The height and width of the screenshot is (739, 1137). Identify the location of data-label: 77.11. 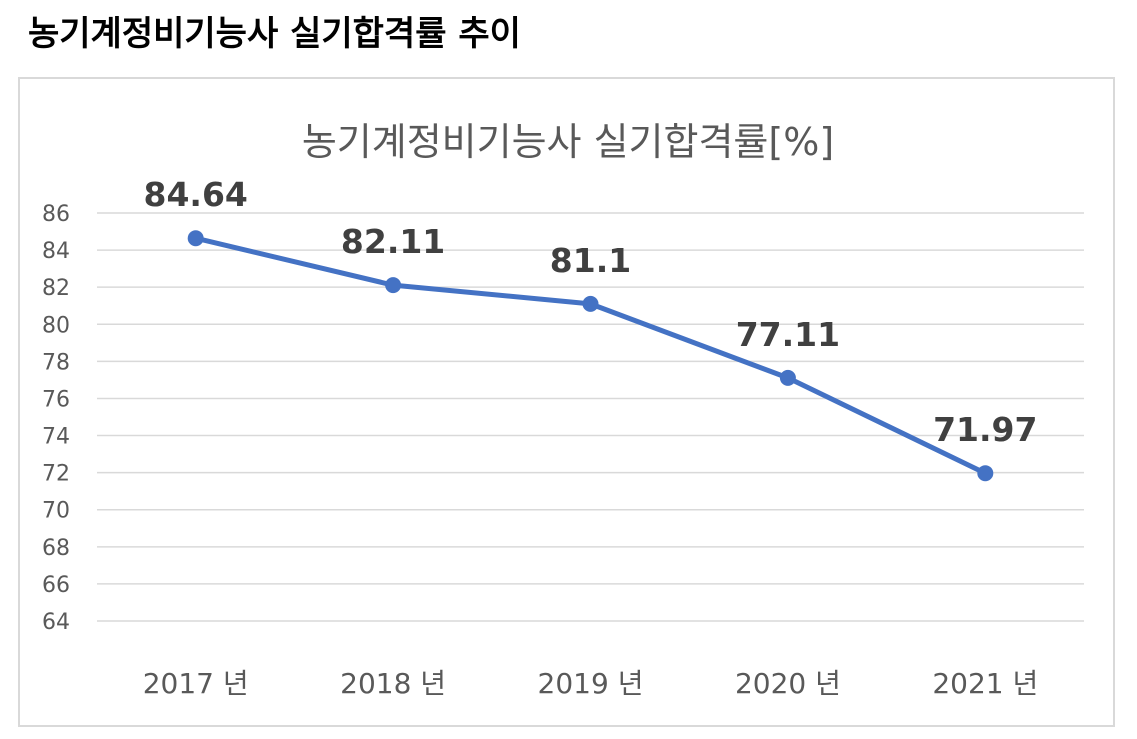
(788, 334).